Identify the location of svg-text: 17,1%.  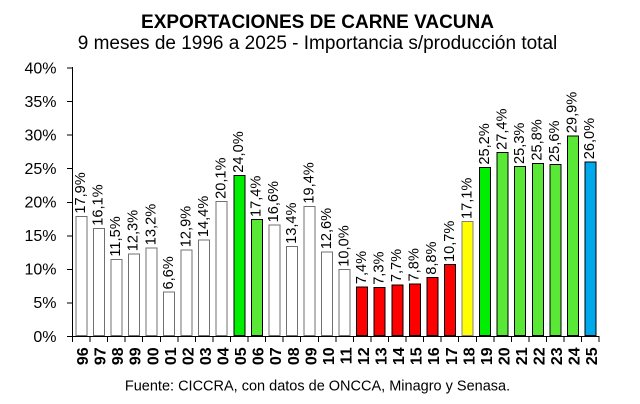
(467, 198).